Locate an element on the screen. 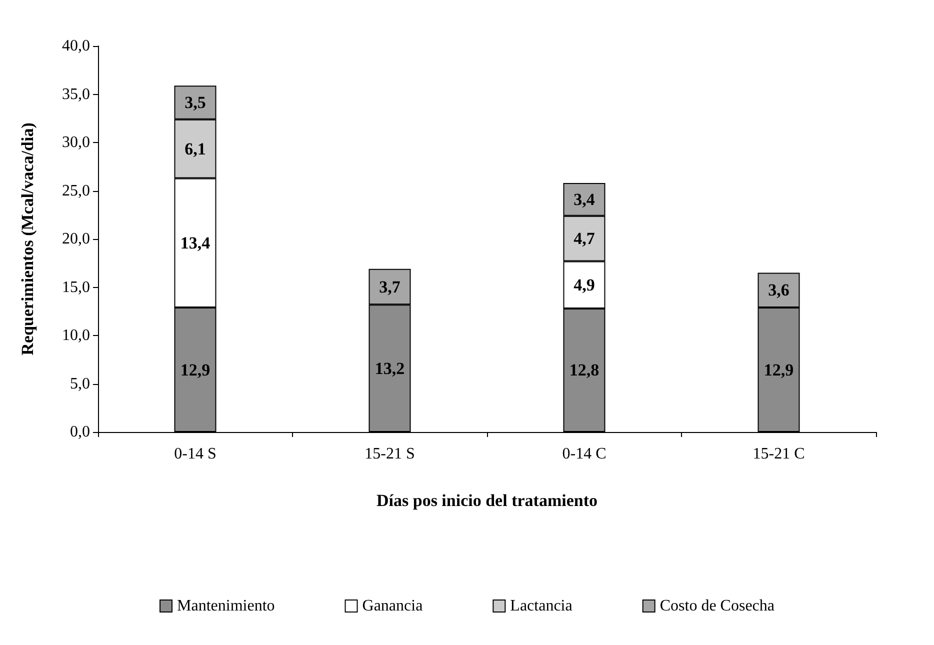 The height and width of the screenshot is (645, 934). data-label: 6,1 is located at coordinates (195, 148).